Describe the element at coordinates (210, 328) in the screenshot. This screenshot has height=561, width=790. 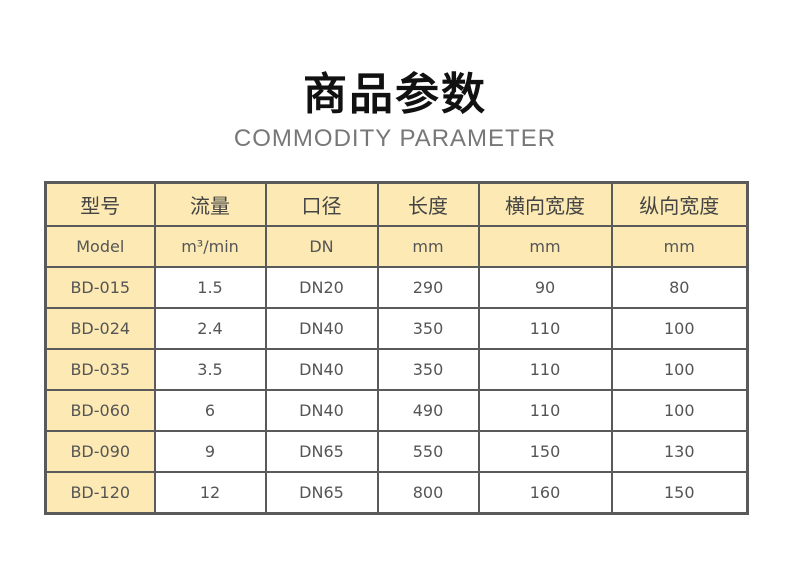
I see `table-cell: 2.4` at that location.